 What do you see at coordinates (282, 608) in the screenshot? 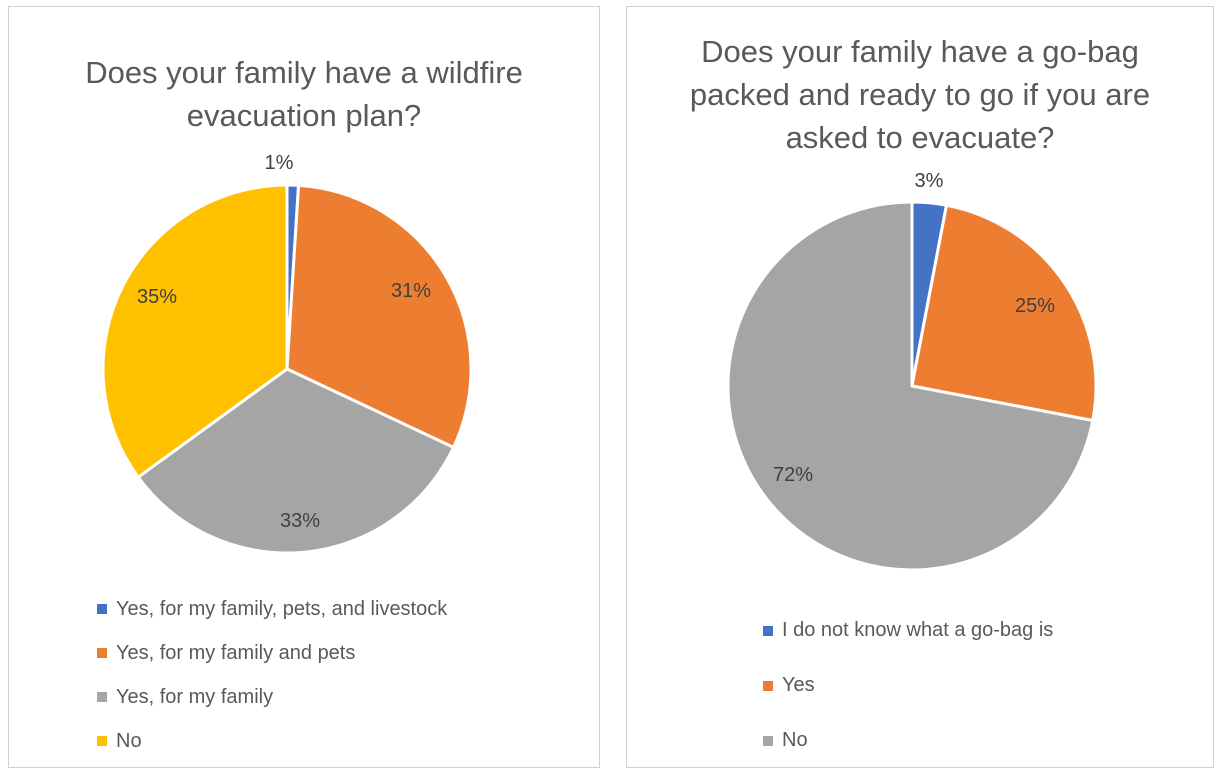
I see `legend-label: Yes, for my family, pets, and livestock` at bounding box center [282, 608].